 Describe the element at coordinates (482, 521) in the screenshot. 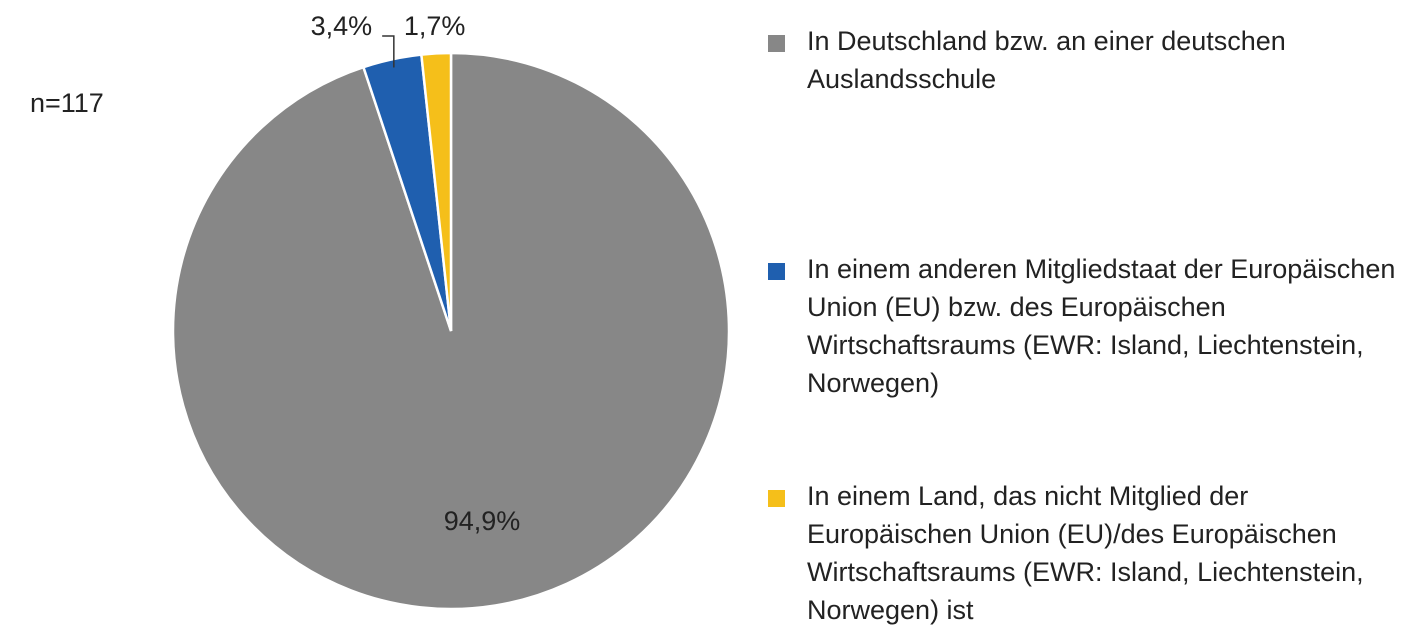

I see `data-label: 94,9%` at that location.